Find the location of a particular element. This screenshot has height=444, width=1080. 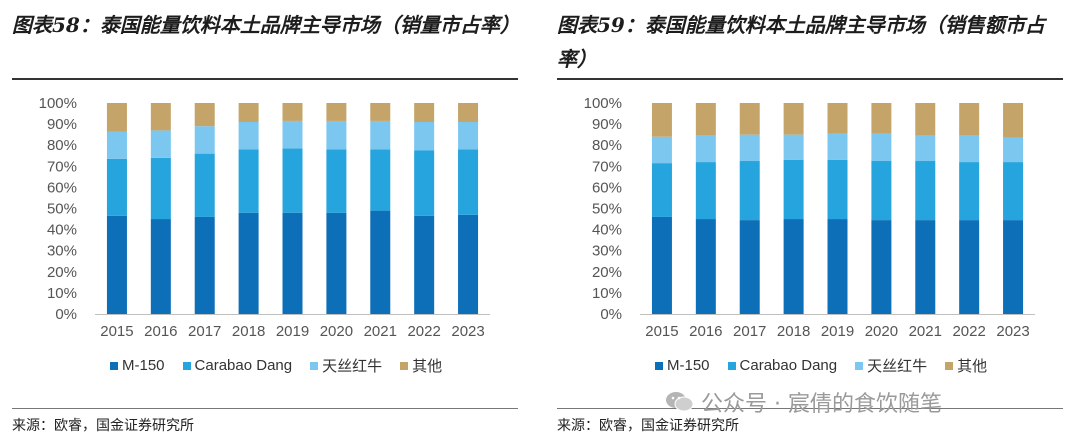

watermark: 公众号 · 宸倩的食饮随笔 is located at coordinates (803, 402).